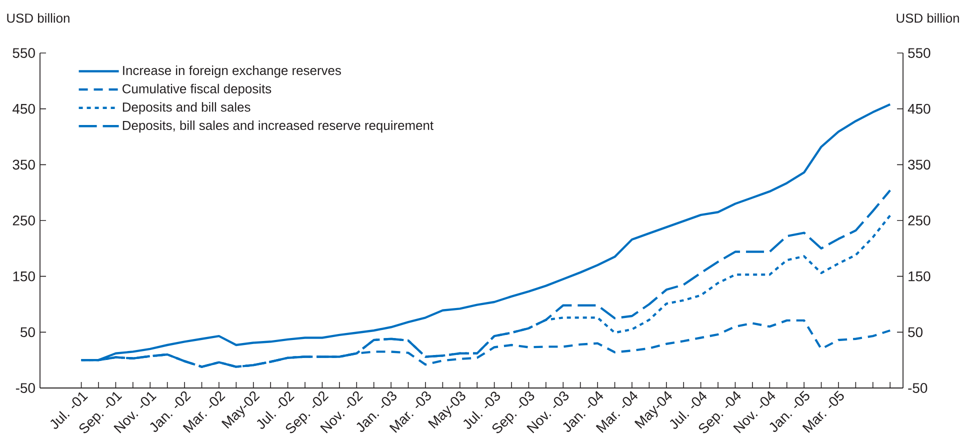 The height and width of the screenshot is (441, 964). I want to click on y-tick-label: 150, so click(24, 276).